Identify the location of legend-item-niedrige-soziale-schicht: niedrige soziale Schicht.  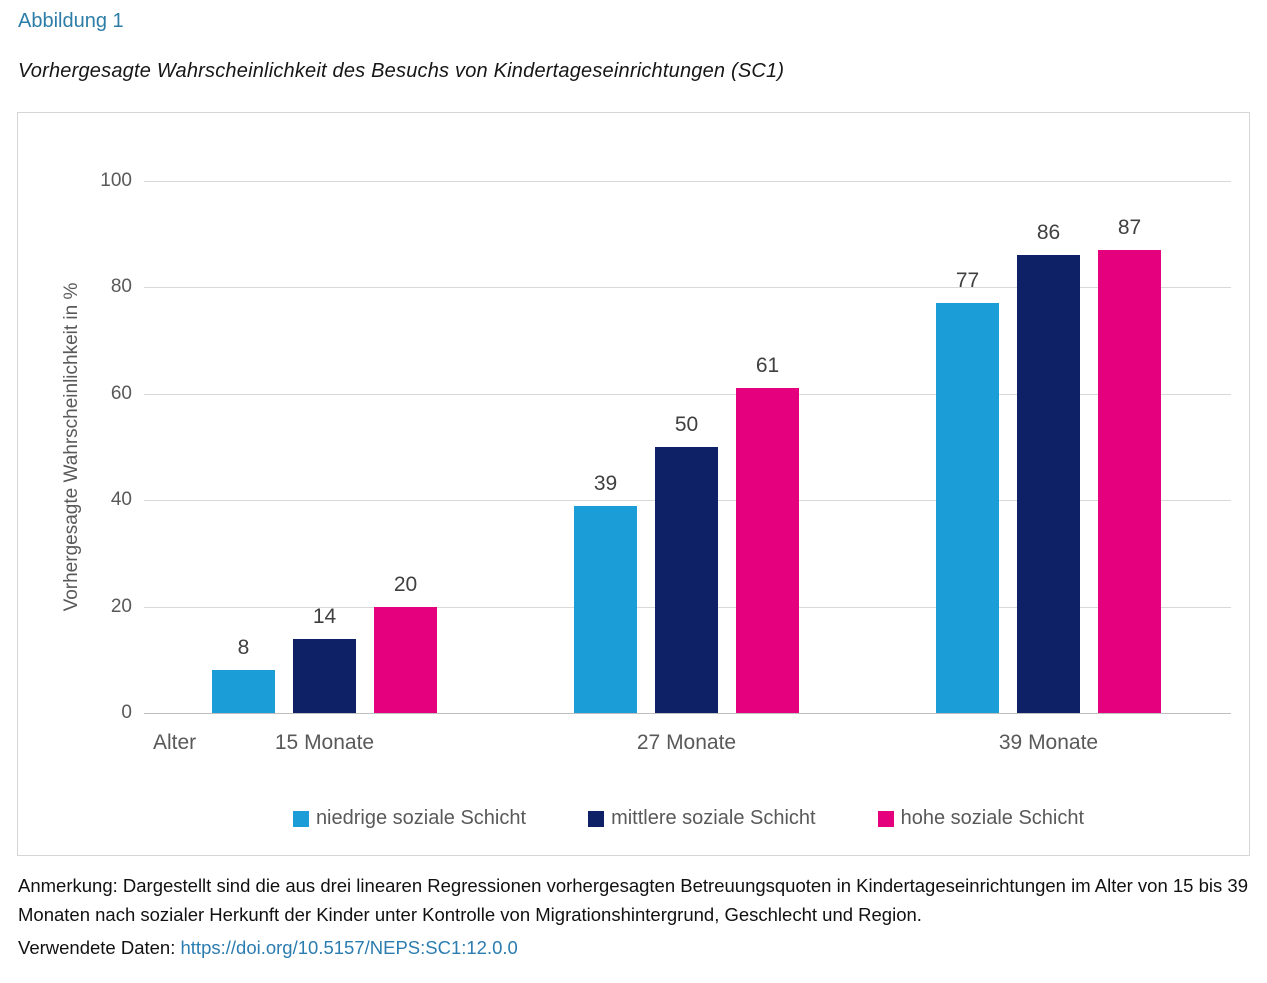
(409, 818).